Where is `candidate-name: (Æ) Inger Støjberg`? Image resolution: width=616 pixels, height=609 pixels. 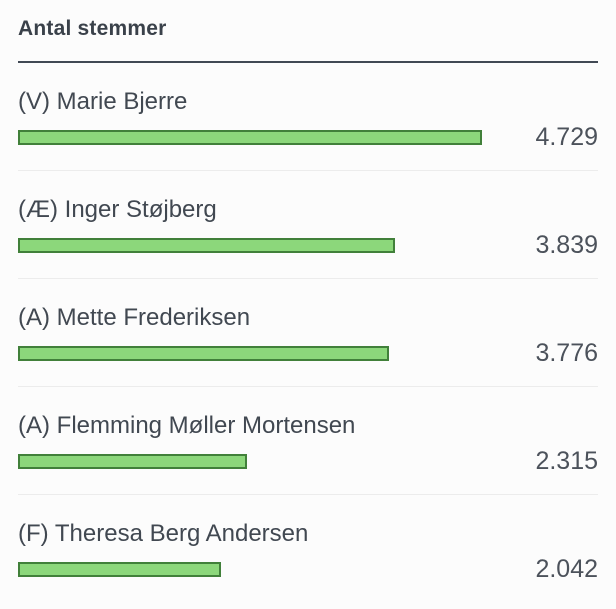 candidate-name: (Æ) Inger Støjberg is located at coordinates (117, 209).